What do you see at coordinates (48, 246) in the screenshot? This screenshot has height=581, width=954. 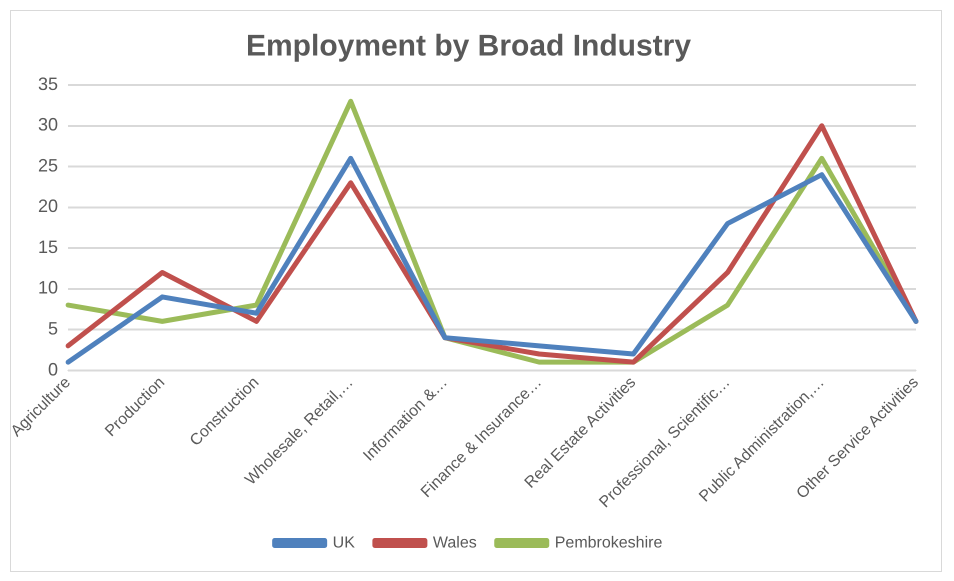 I see `y-tick-label: 15` at bounding box center [48, 246].